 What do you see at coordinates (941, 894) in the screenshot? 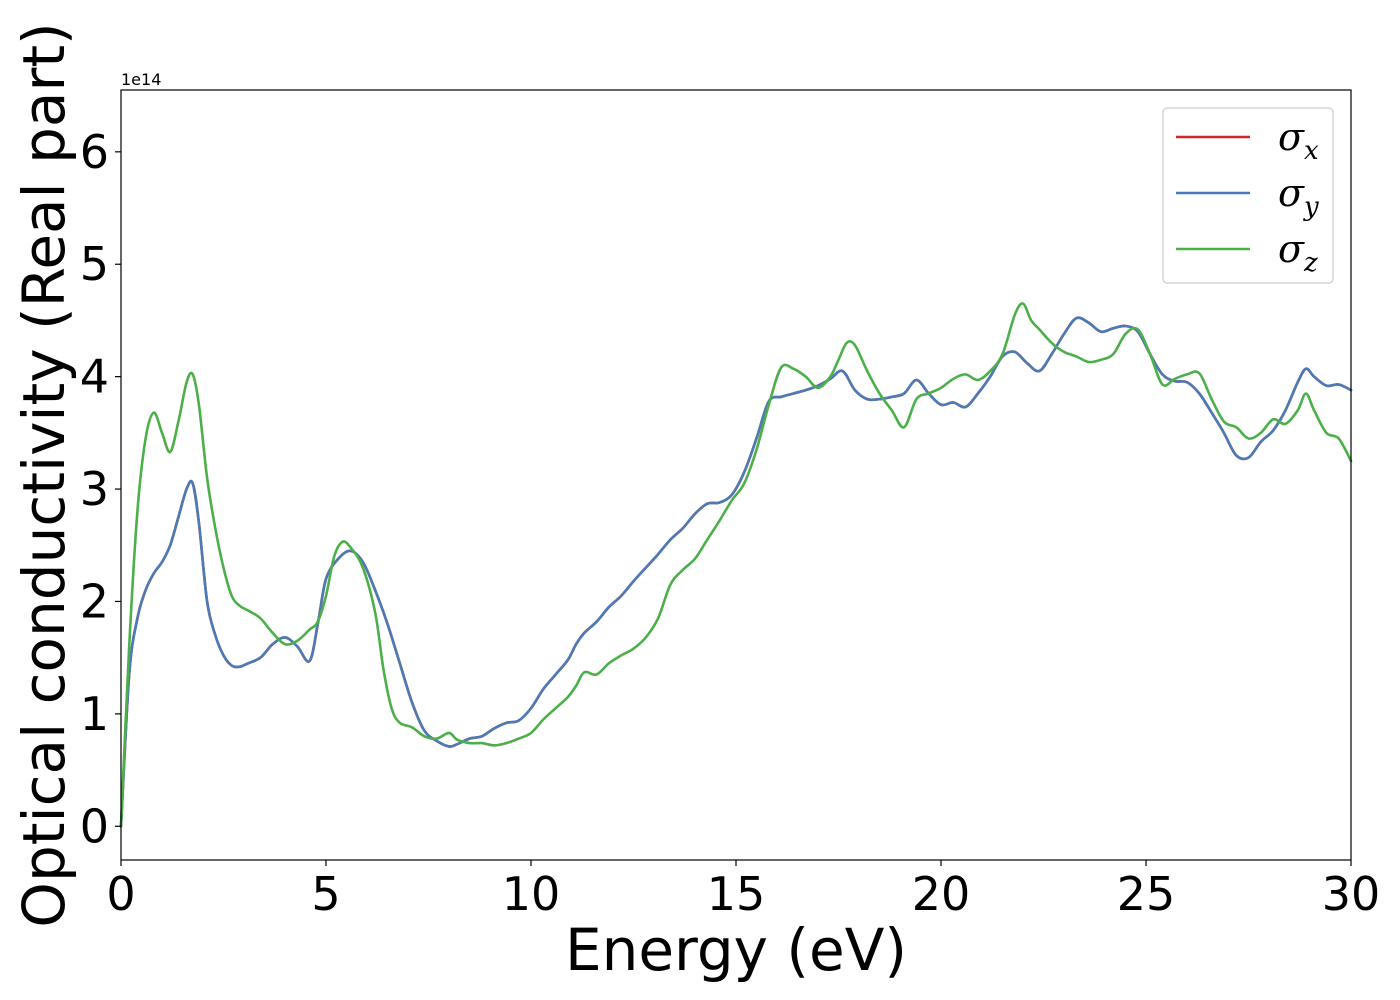
I see `x-tick-label: 20` at bounding box center [941, 894].